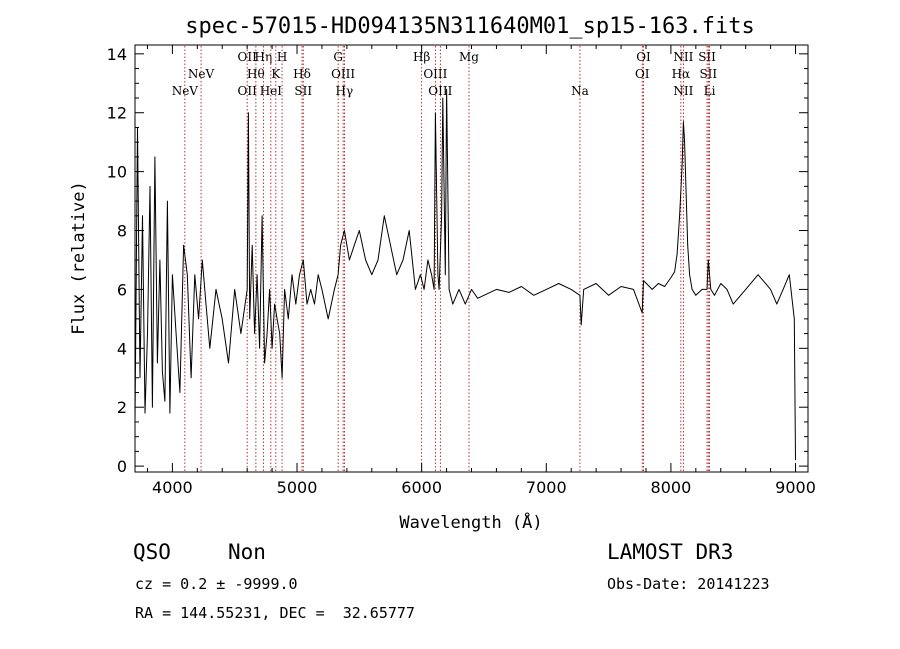 This screenshot has width=900, height=649. I want to click on y-tick-label: 8, so click(122, 231).